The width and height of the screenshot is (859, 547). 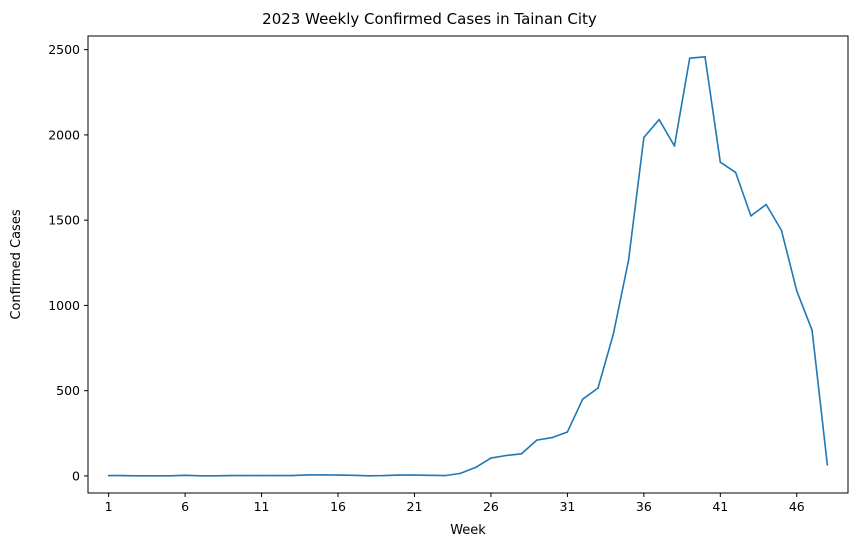 I want to click on y-axis: 0 500 1000 1500 2000 2500, so click(x=68, y=262).